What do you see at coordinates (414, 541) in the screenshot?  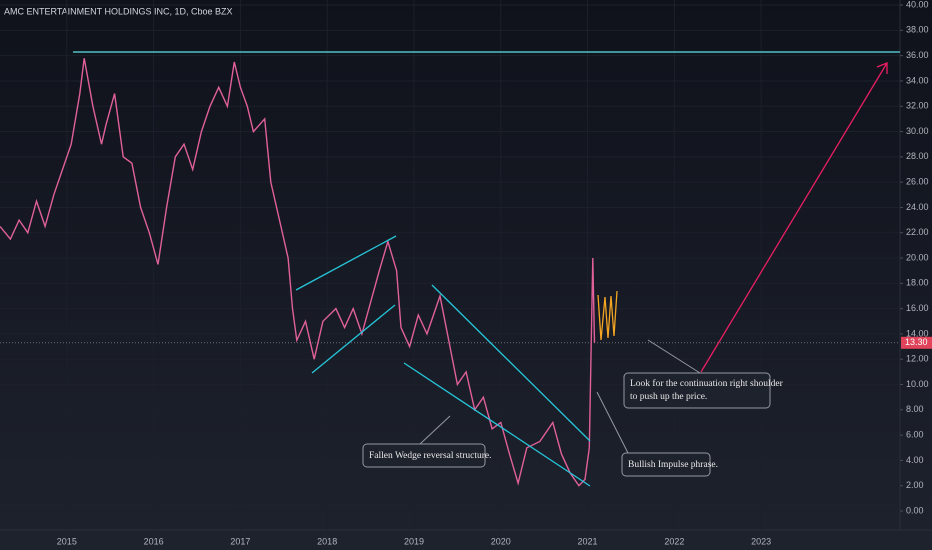 I see `x-tick-label: 2019` at bounding box center [414, 541].